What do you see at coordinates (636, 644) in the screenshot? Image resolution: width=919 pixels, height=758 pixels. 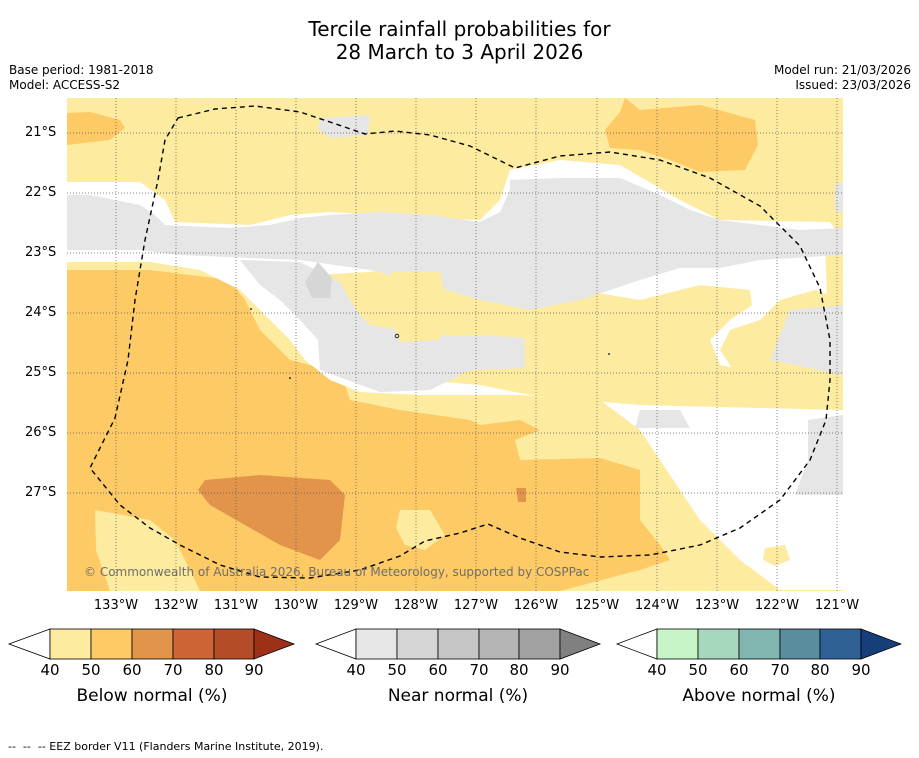 I see `cbar-above-arrow-left` at bounding box center [636, 644].